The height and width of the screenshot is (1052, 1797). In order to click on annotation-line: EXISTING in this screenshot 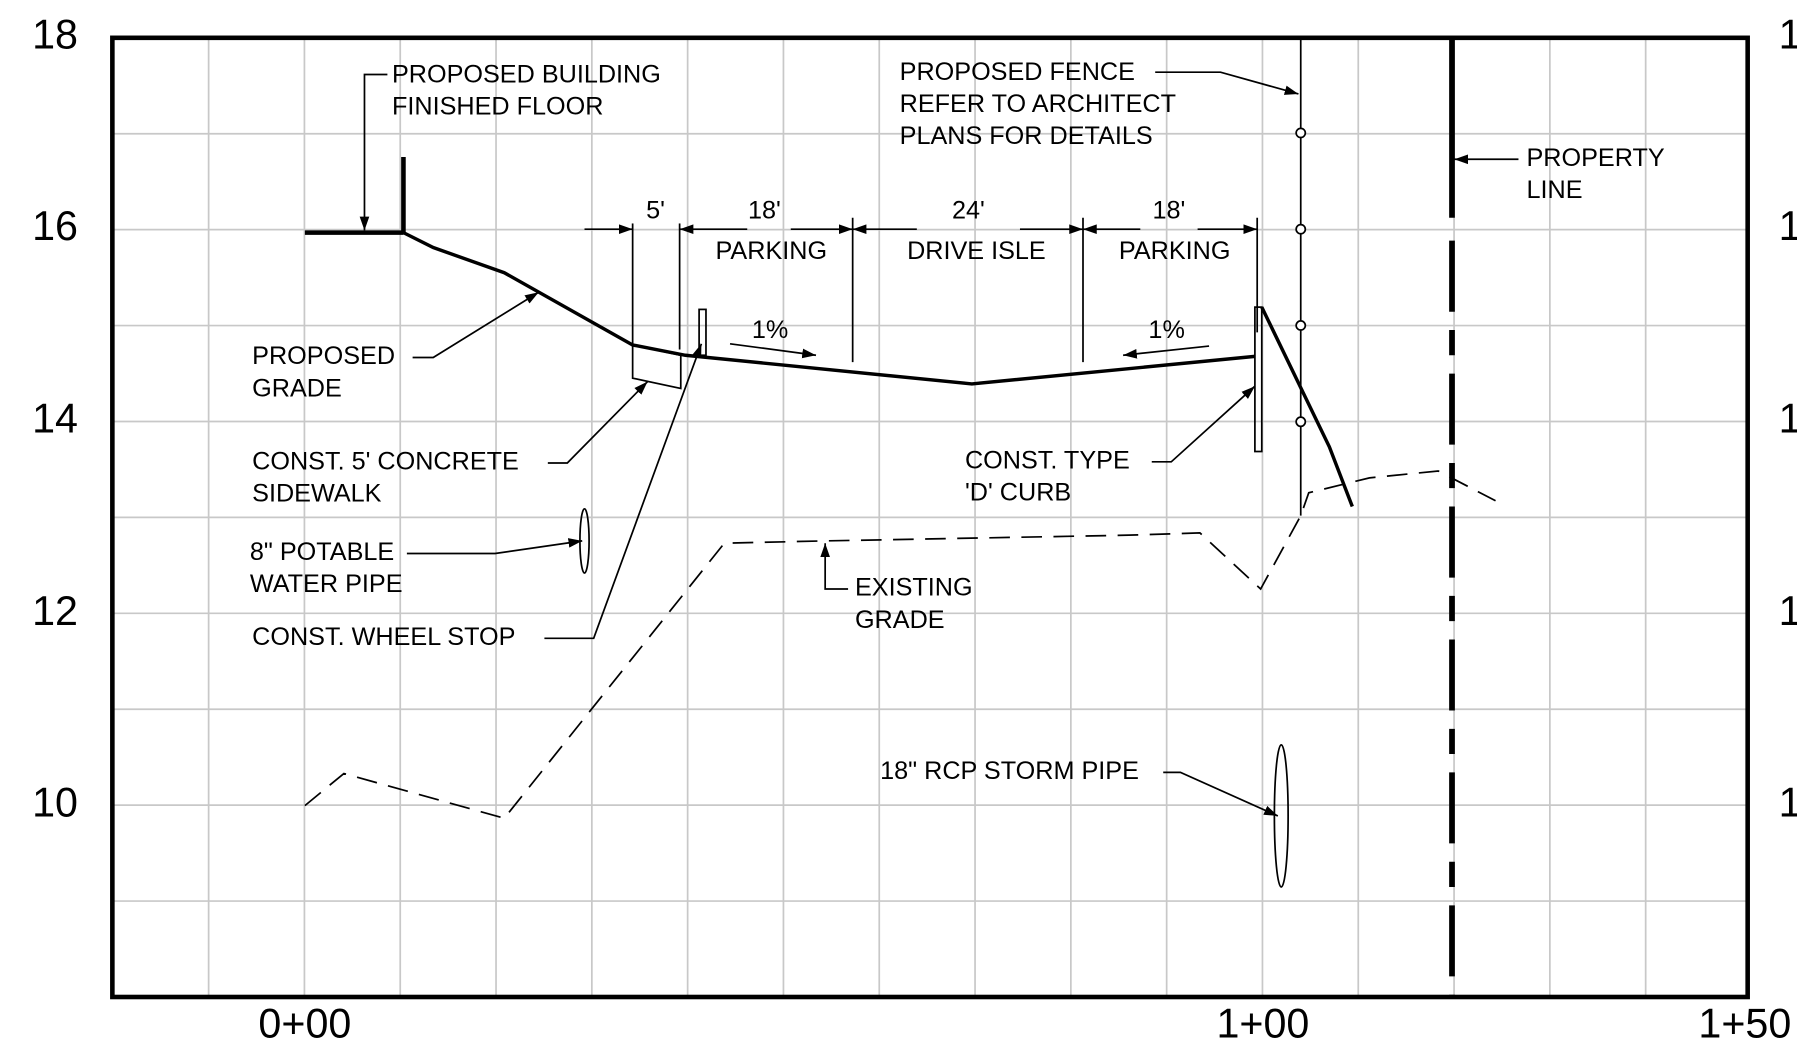, I will do `click(914, 588)`.